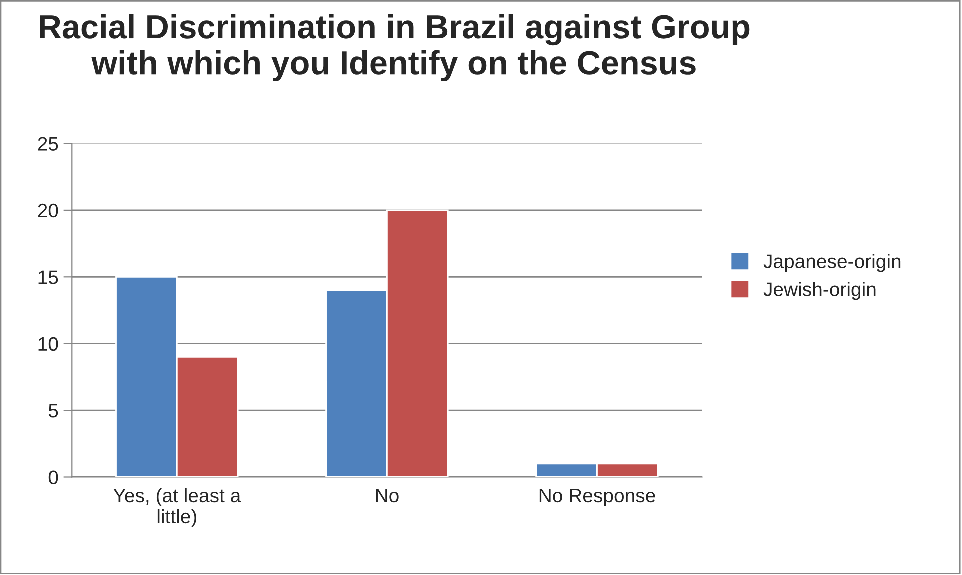 This screenshot has height=575, width=962. Describe the element at coordinates (48, 344) in the screenshot. I see `y-tick-label: 10` at that location.